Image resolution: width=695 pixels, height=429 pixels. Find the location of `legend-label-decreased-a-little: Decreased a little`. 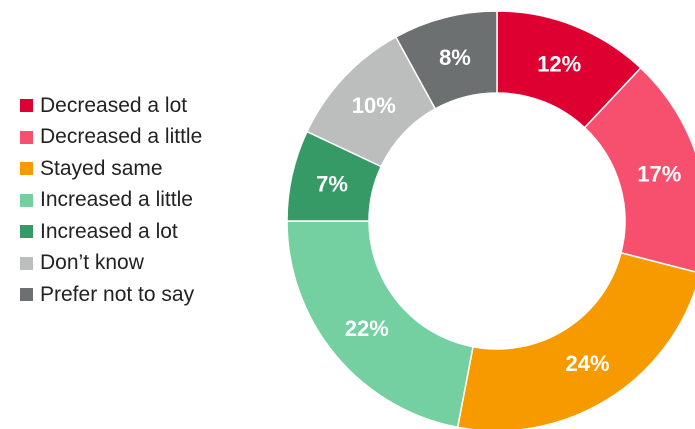

legend-label-decreased-a-little: Decreased a little is located at coordinates (121, 137).